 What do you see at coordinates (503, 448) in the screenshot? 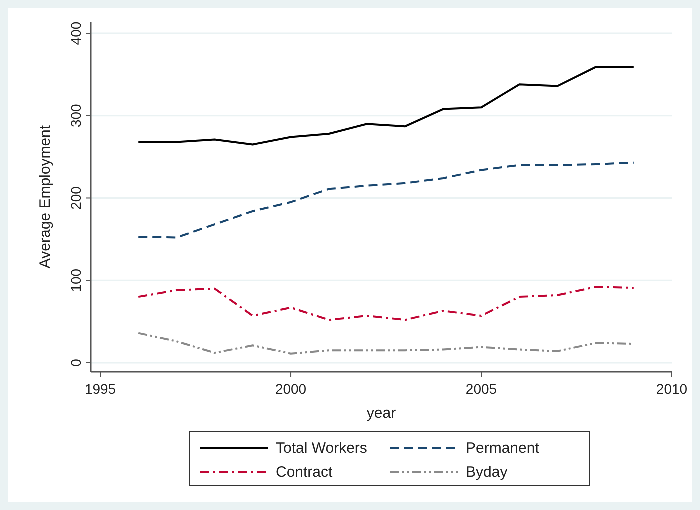
I see `legend-label: Permanent` at bounding box center [503, 448].